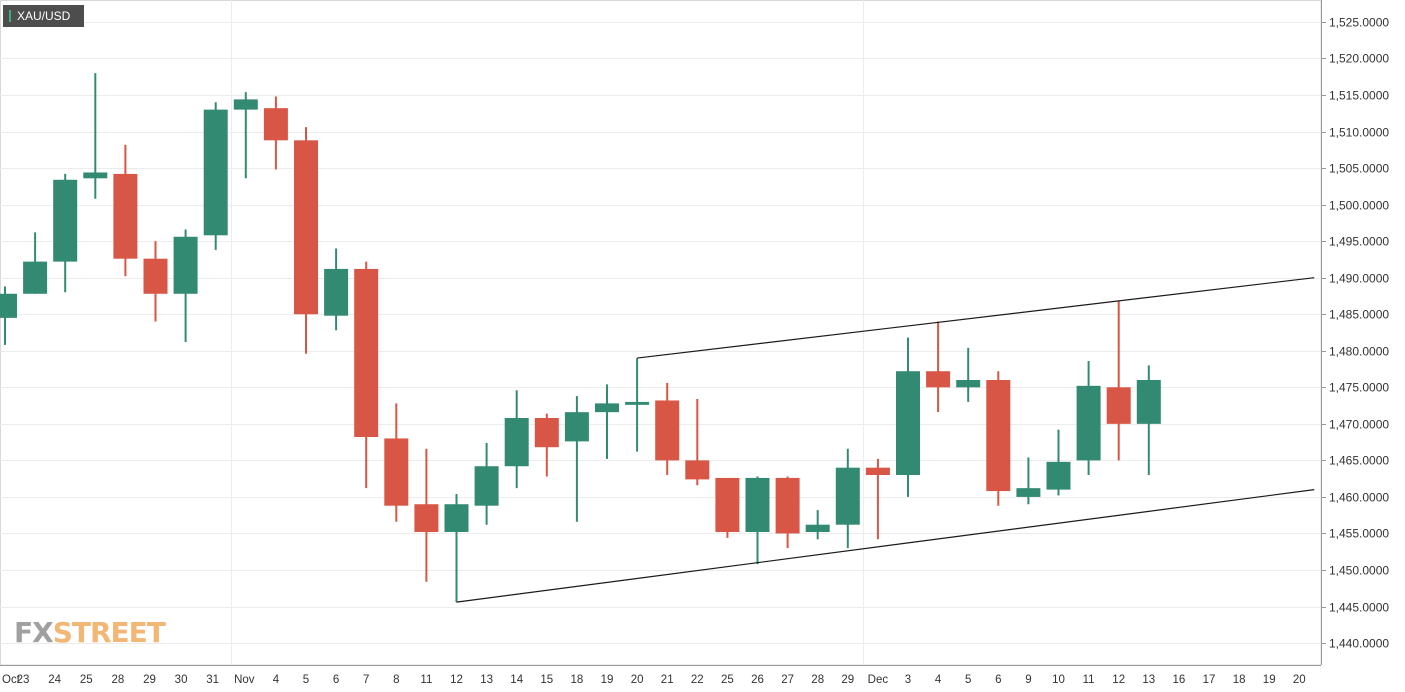 Image resolution: width=1405 pixels, height=692 pixels. Describe the element at coordinates (667, 680) in the screenshot. I see `x-tick-label: 21` at that location.